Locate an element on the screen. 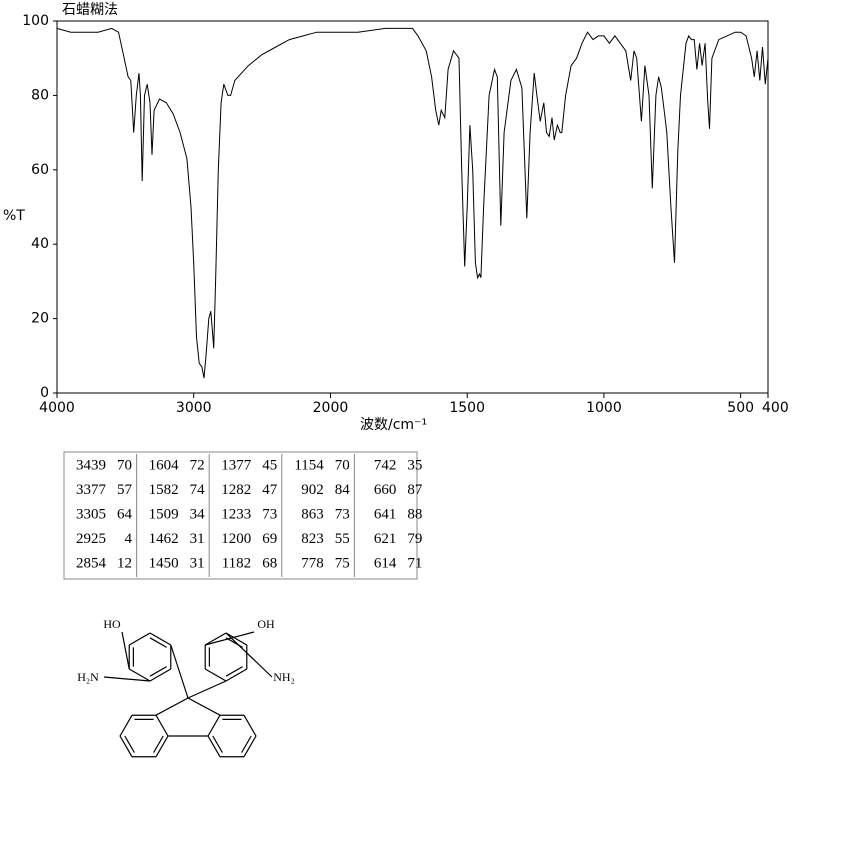 This screenshot has height=850, width=850. table-cell: 2925 is located at coordinates (91, 539).